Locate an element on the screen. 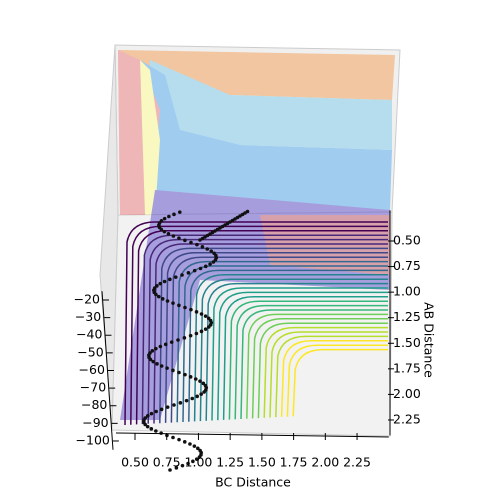 This screenshot has width=500, height=496. y-tick-label: 1.00 is located at coordinates (407, 291).